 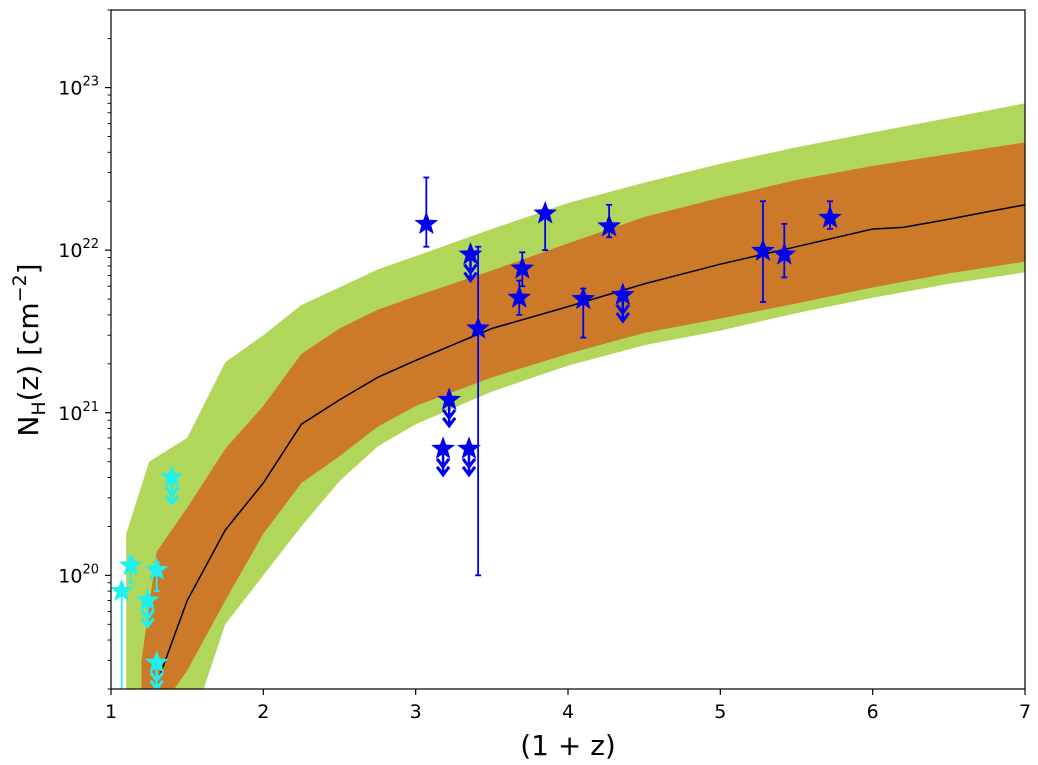 I want to click on y-tick-label-exponent: 22, so click(x=90, y=244).